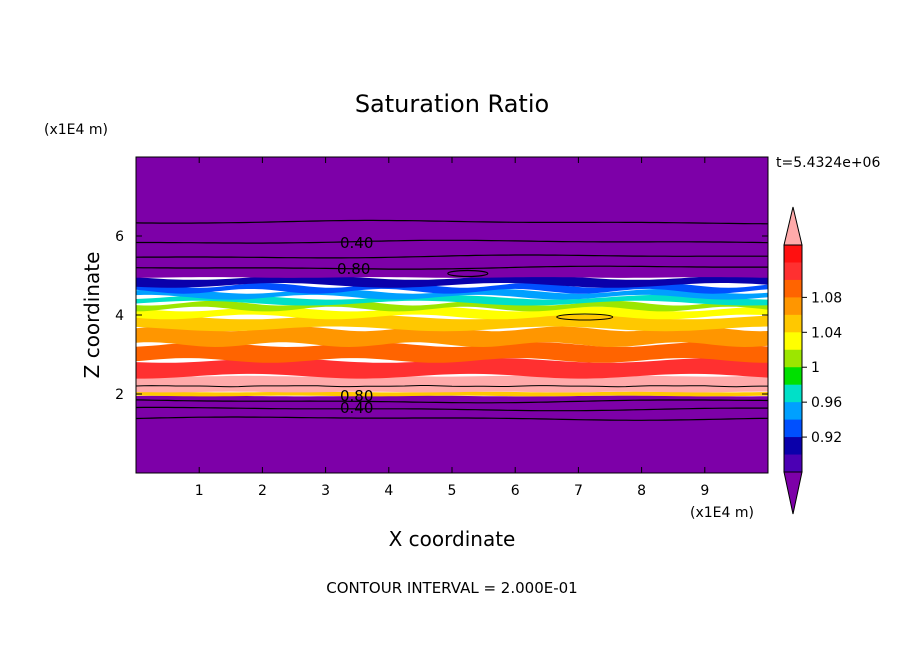  What do you see at coordinates (826, 403) in the screenshot?
I see `colorbar-tick-label: 0.96` at bounding box center [826, 403].